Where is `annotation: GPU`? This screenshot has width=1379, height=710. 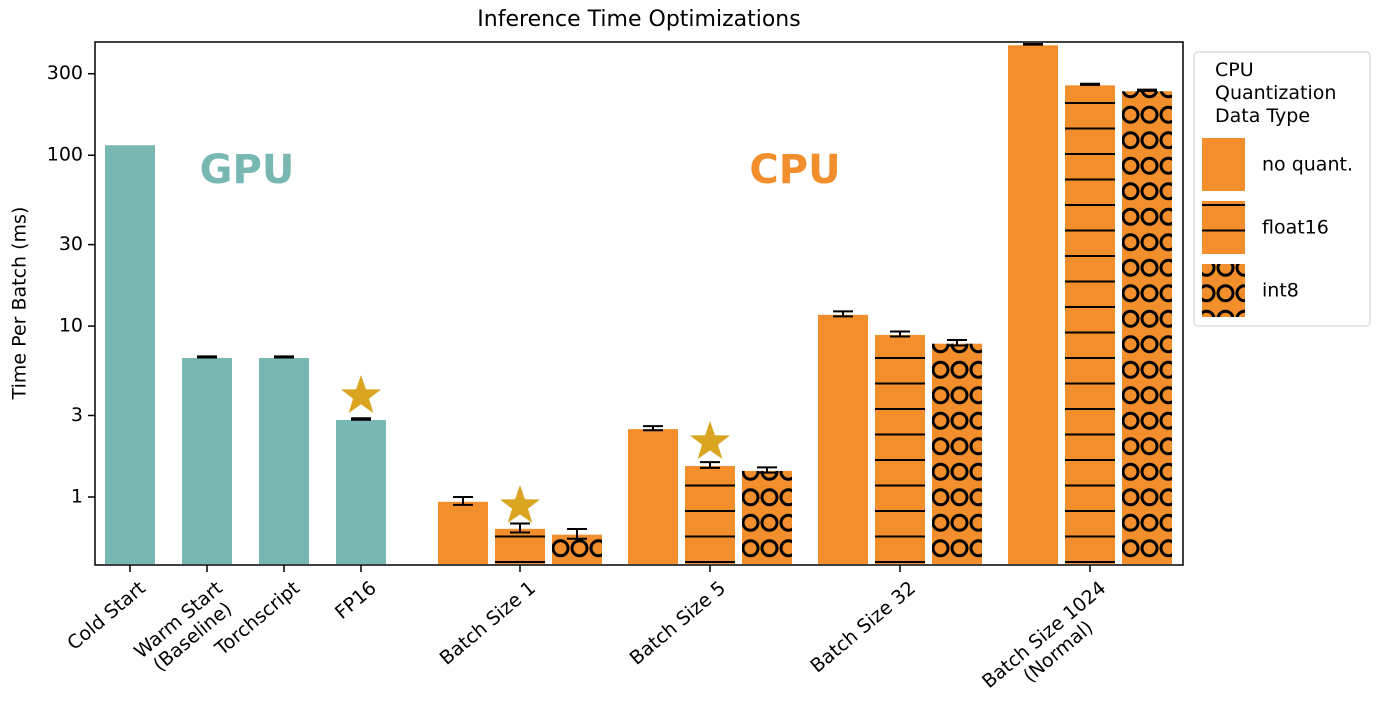
annotation: GPU is located at coordinates (247, 170).